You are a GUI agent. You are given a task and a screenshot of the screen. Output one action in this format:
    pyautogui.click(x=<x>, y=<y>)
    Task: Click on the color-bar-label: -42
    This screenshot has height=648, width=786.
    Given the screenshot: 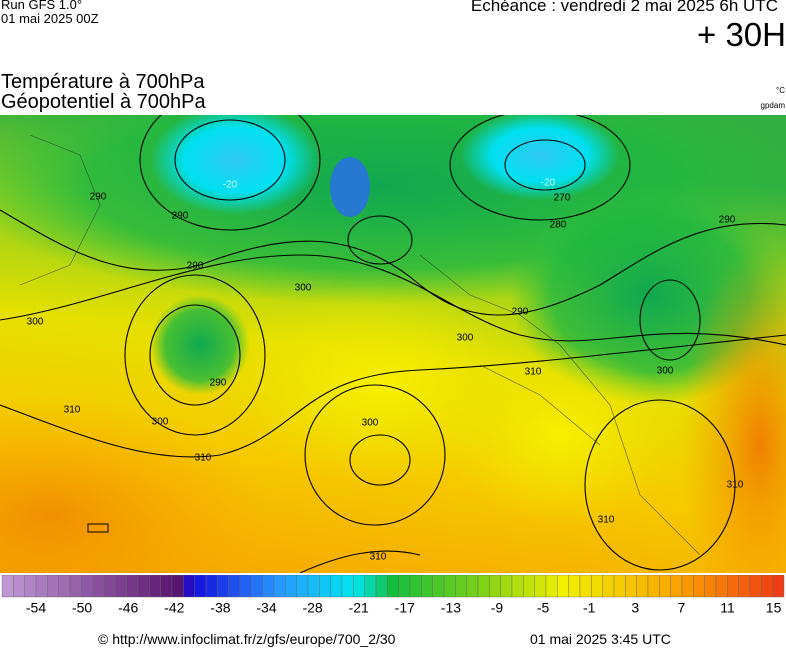 What is the action you would take?
    pyautogui.click(x=174, y=608)
    